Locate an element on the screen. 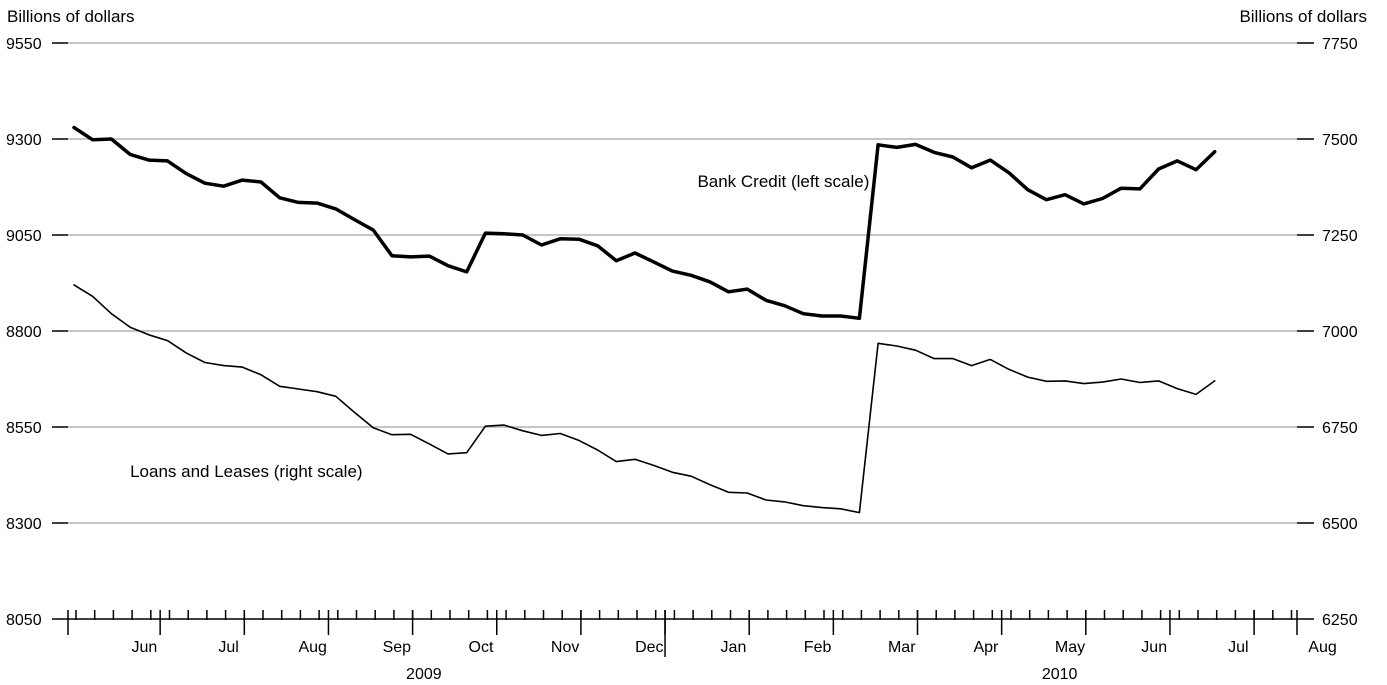 The width and height of the screenshot is (1387, 685). year-label: 2009 is located at coordinates (424, 674).